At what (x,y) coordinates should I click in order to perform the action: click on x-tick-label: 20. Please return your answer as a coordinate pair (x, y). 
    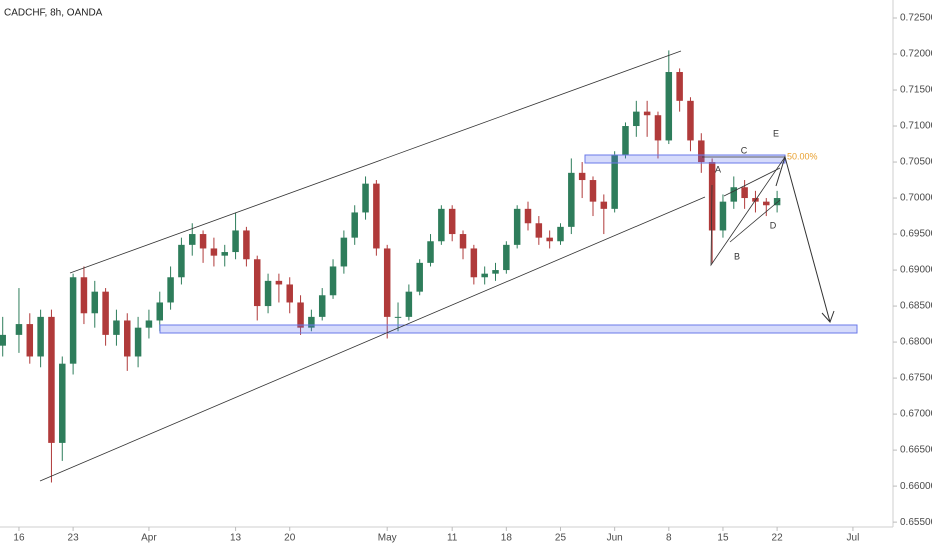
    Looking at the image, I should click on (290, 538).